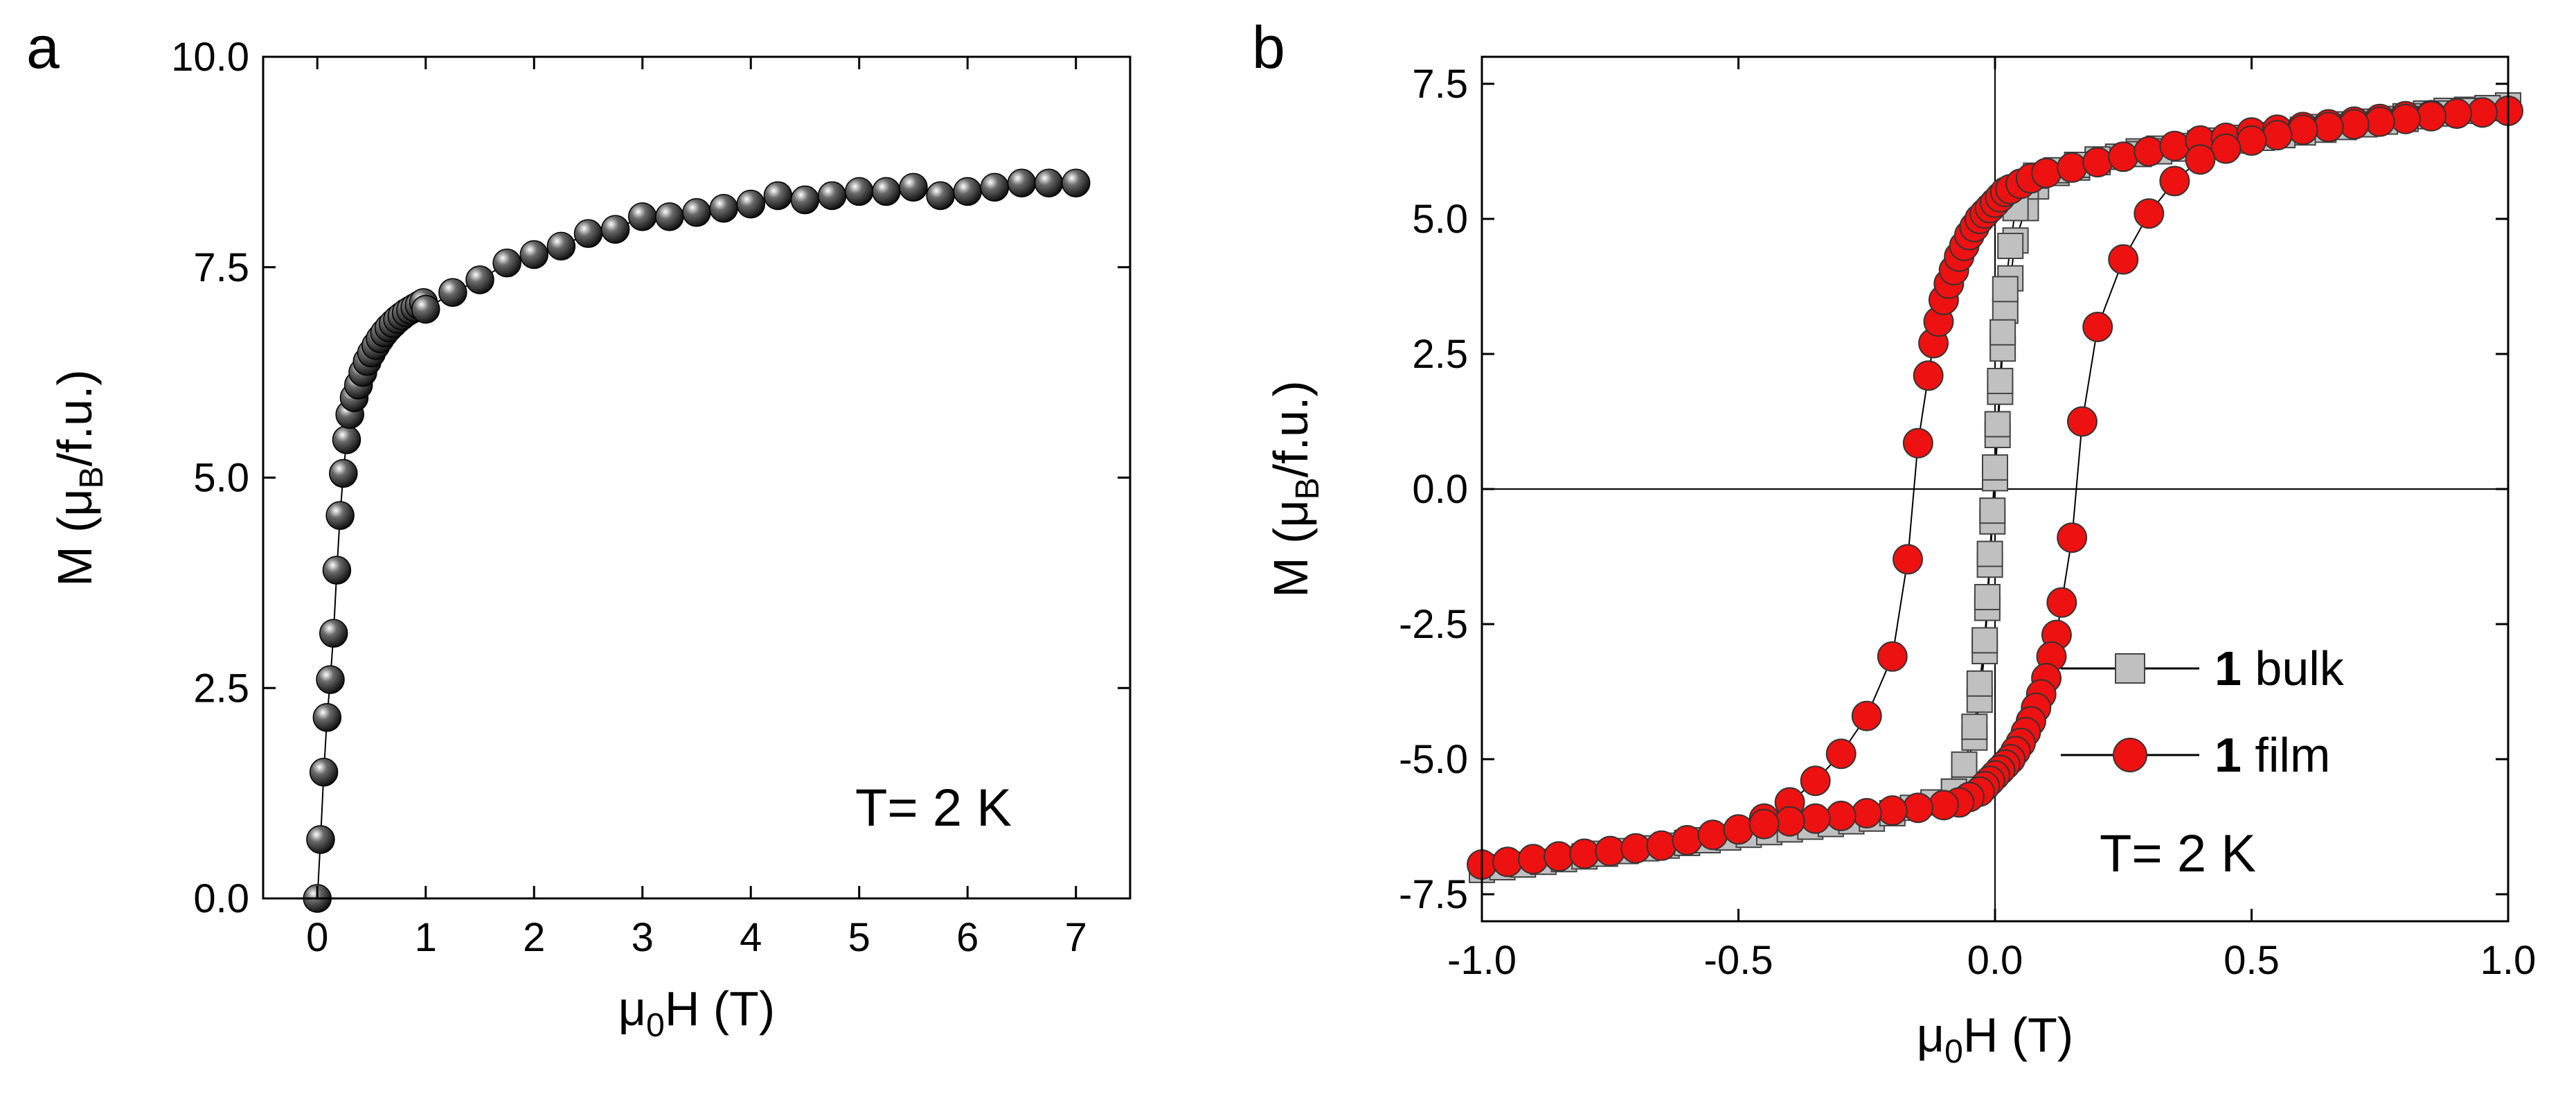  I want to click on panel-b-y-tick-label: 0.0, so click(1440, 489).